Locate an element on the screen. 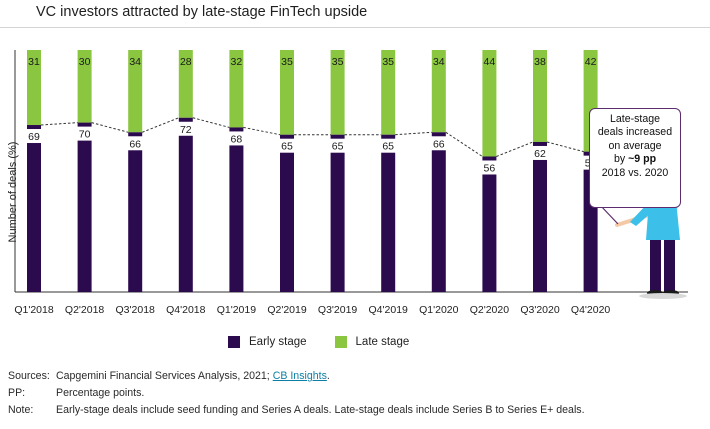 This screenshot has width=710, height=429. figure-leg-right is located at coordinates (669, 266).